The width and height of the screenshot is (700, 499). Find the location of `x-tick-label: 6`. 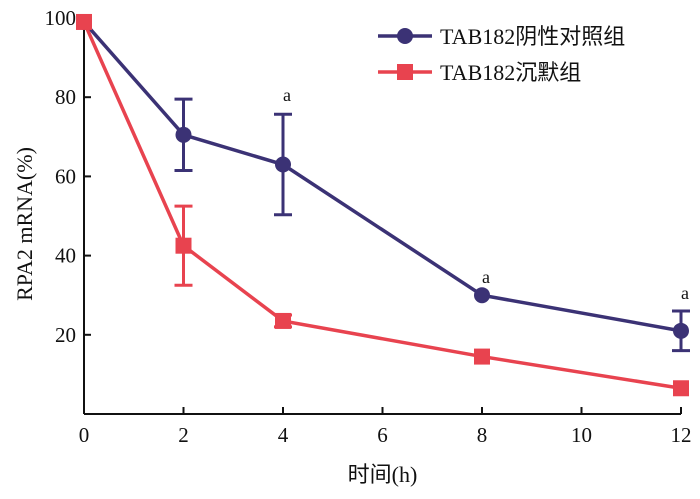

x-tick-label: 6 is located at coordinates (382, 435).